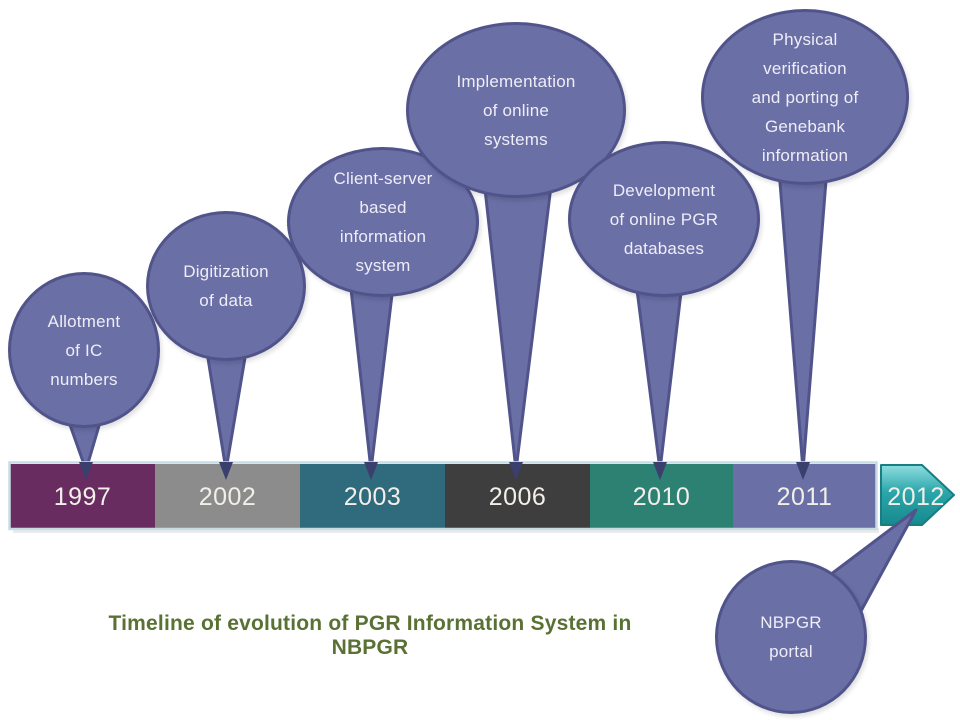  Describe the element at coordinates (660, 471) in the screenshot. I see `tail-tip-2010` at that location.